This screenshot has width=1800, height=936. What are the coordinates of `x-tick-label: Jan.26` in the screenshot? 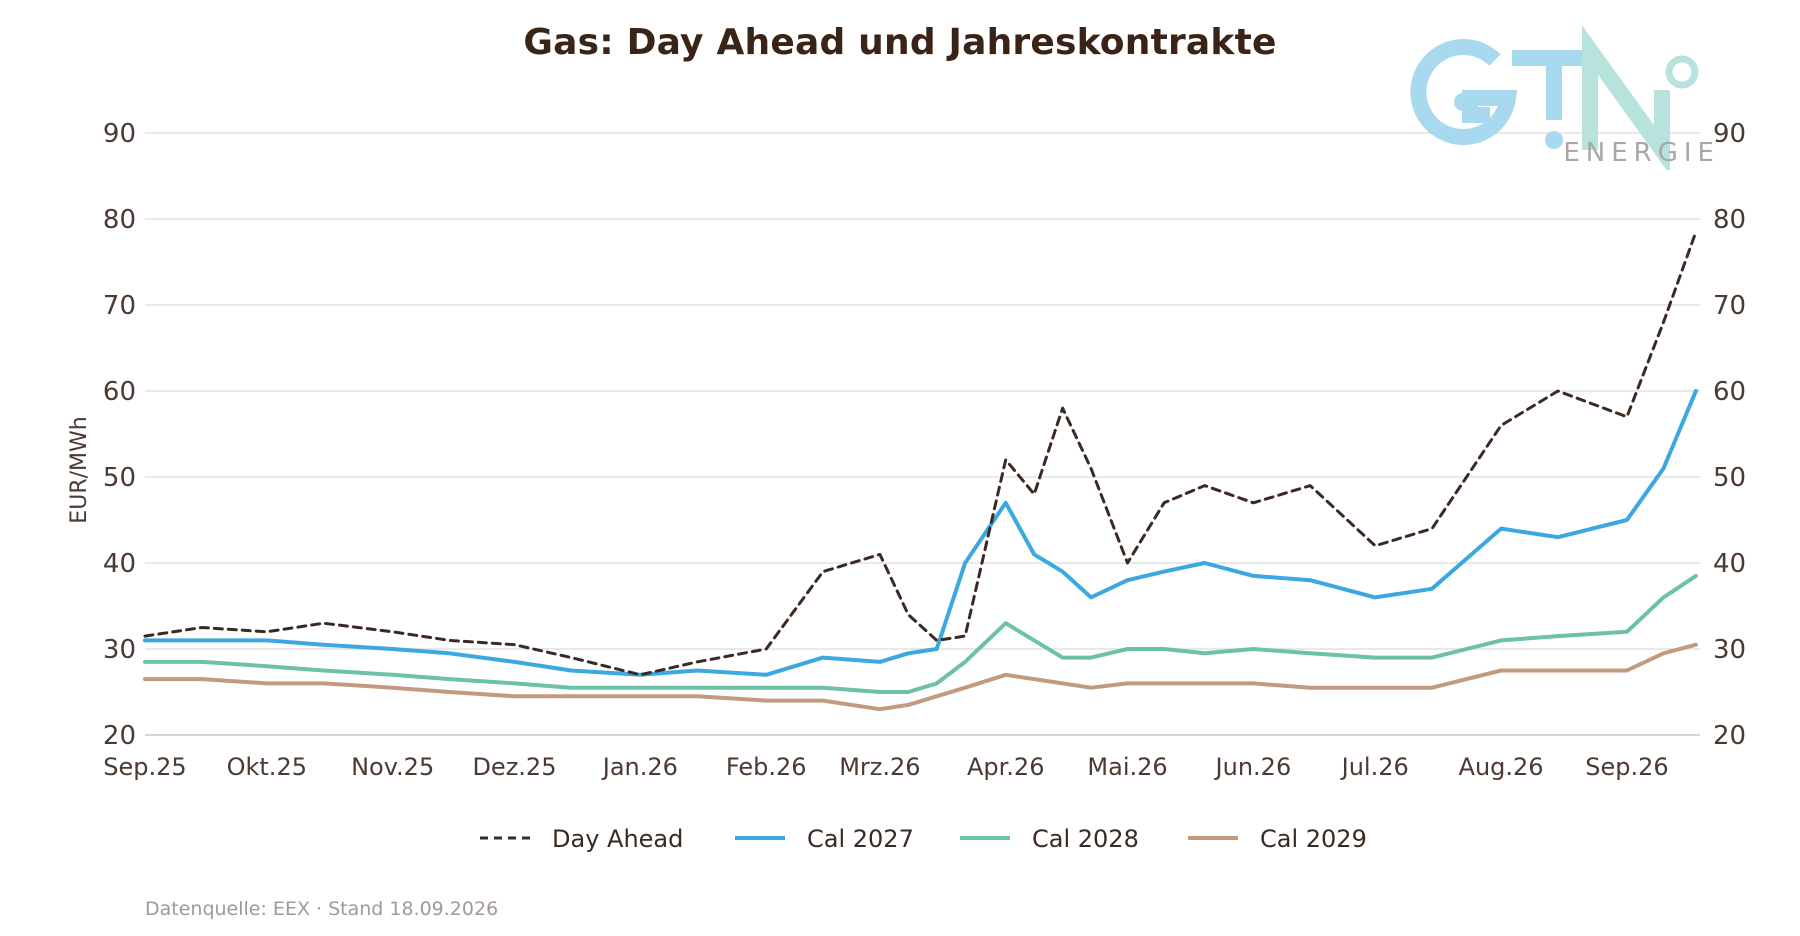 It's located at (639, 767).